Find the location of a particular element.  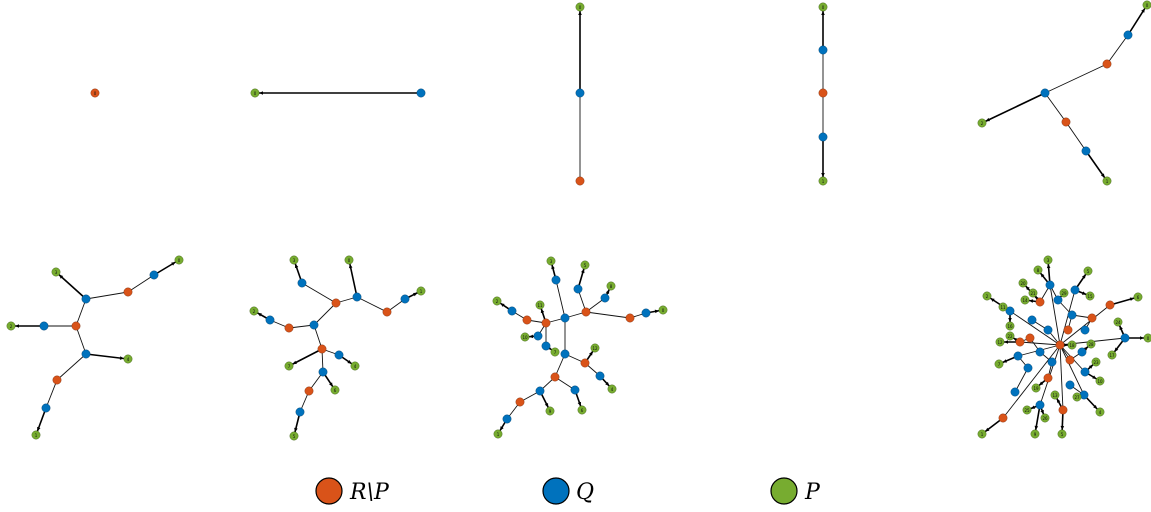

node-label: 6 is located at coordinates (335, 390).